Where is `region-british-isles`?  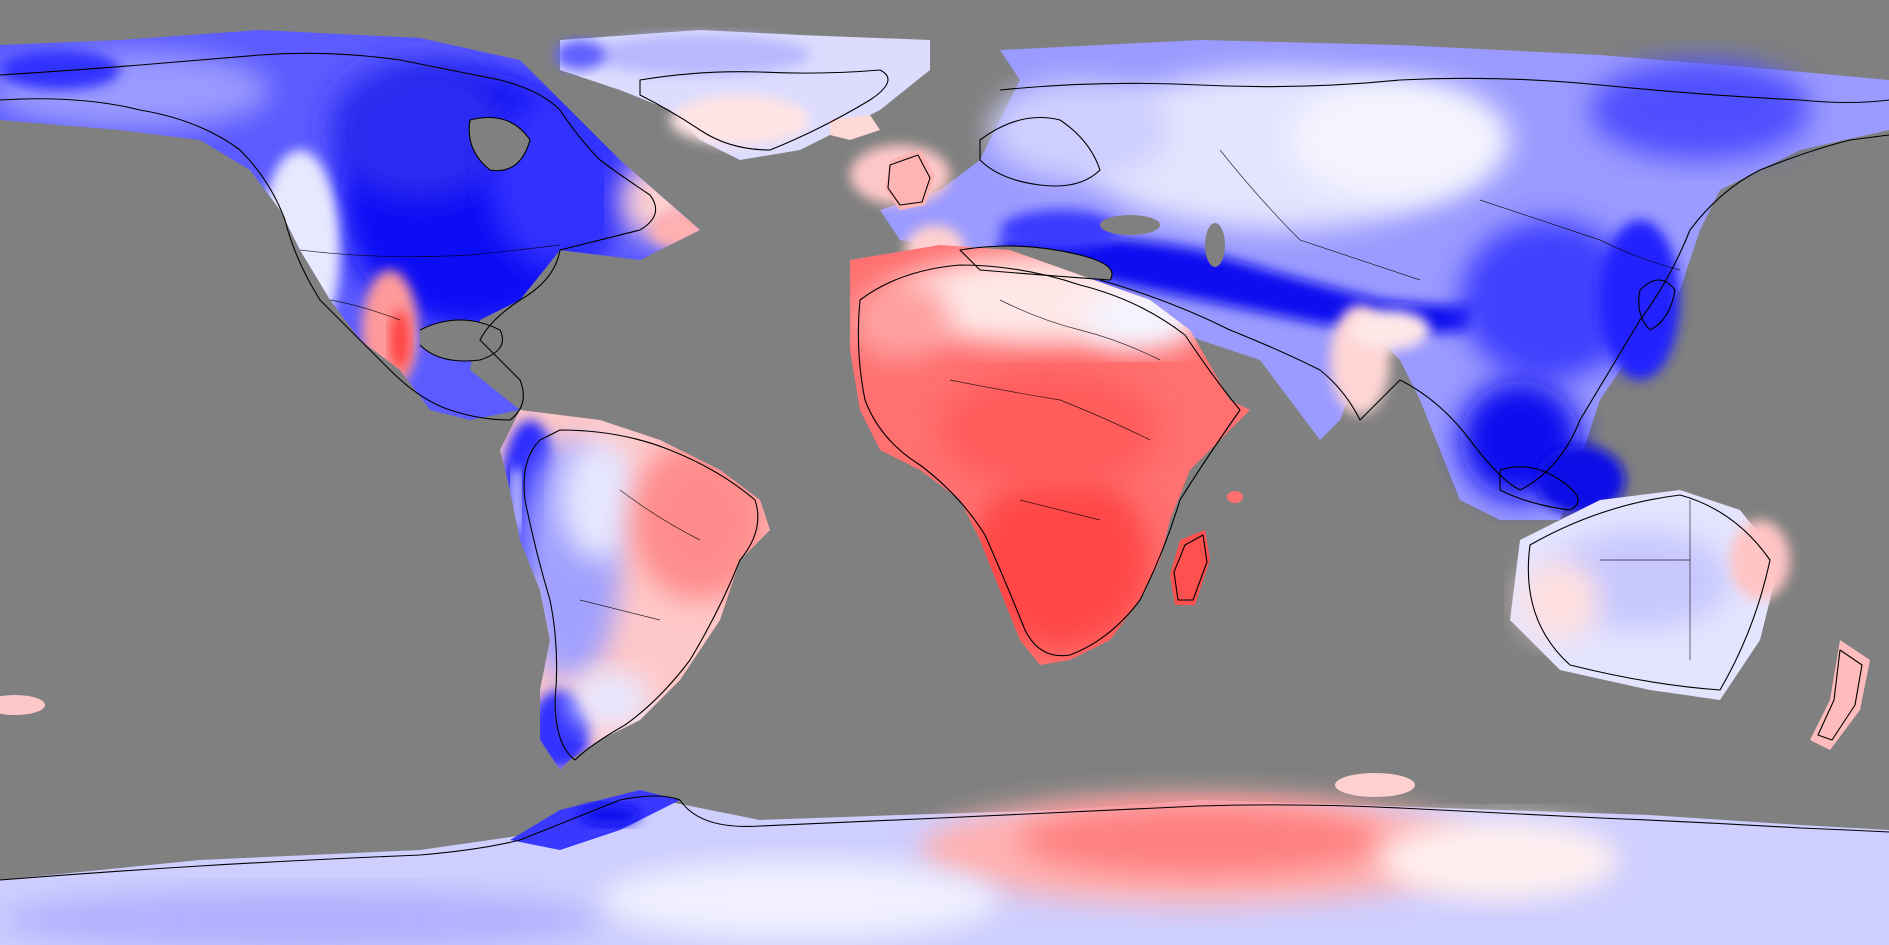 region-british-isles is located at coordinates (910, 180).